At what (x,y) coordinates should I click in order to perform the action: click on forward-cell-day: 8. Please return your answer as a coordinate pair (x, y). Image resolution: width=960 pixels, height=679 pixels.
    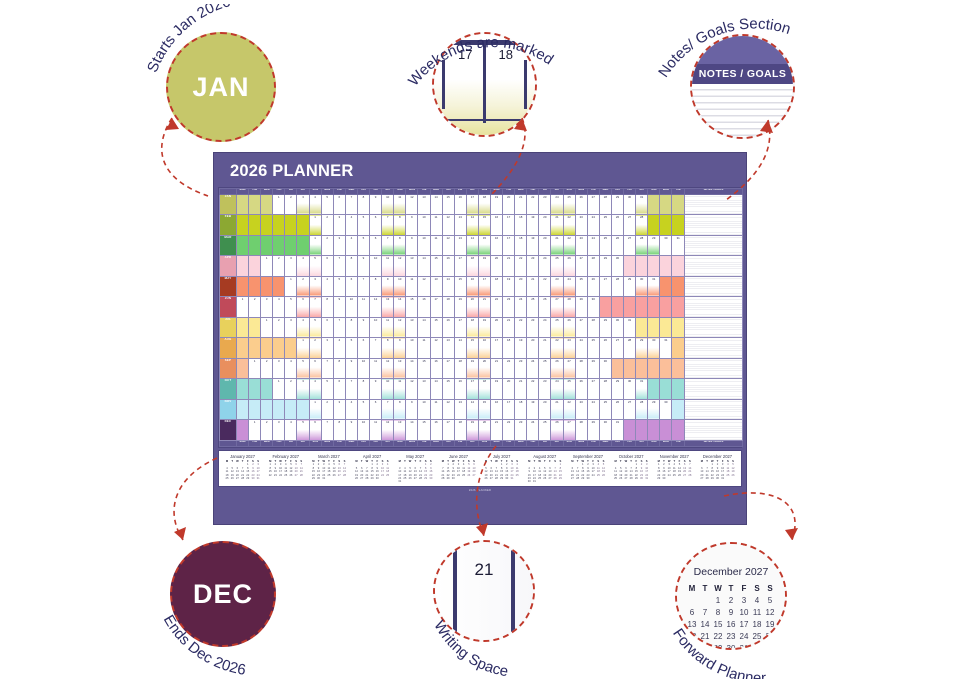
    Looking at the image, I should click on (270, 468).